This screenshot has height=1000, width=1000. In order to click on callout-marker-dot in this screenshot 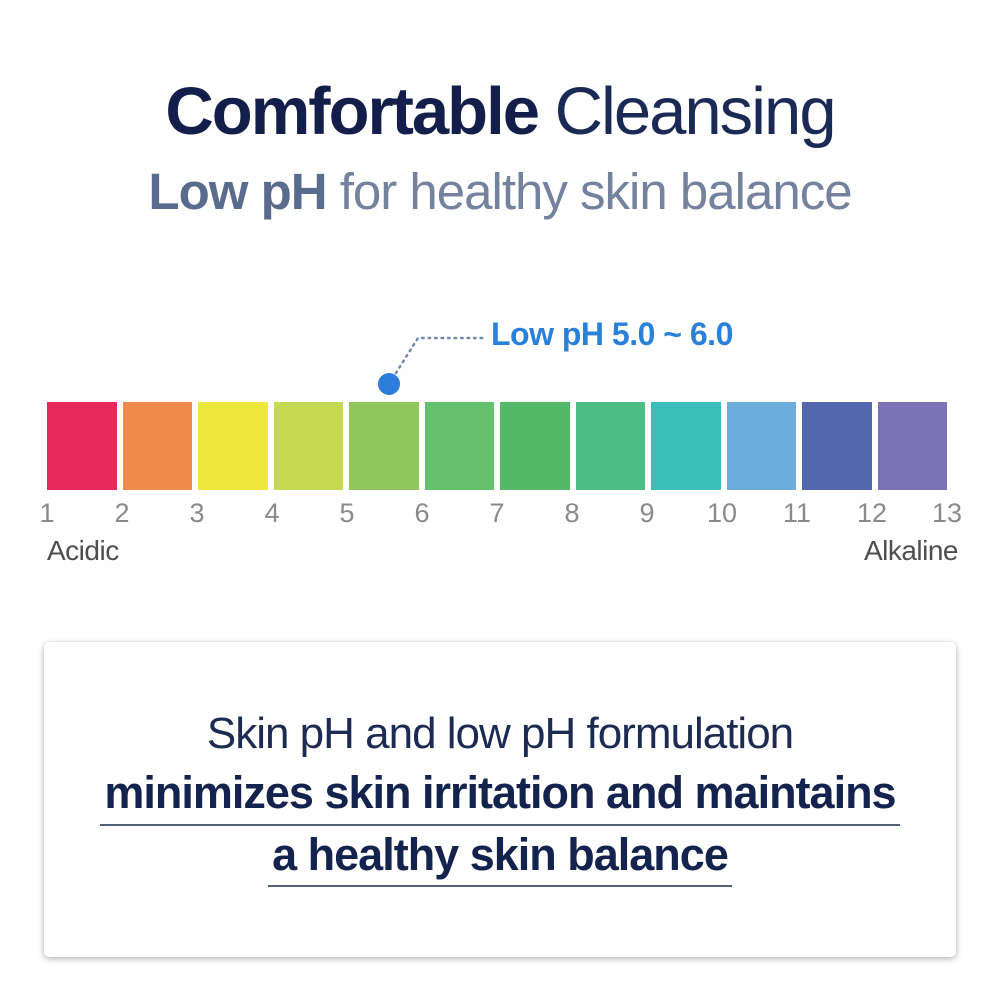, I will do `click(389, 384)`.